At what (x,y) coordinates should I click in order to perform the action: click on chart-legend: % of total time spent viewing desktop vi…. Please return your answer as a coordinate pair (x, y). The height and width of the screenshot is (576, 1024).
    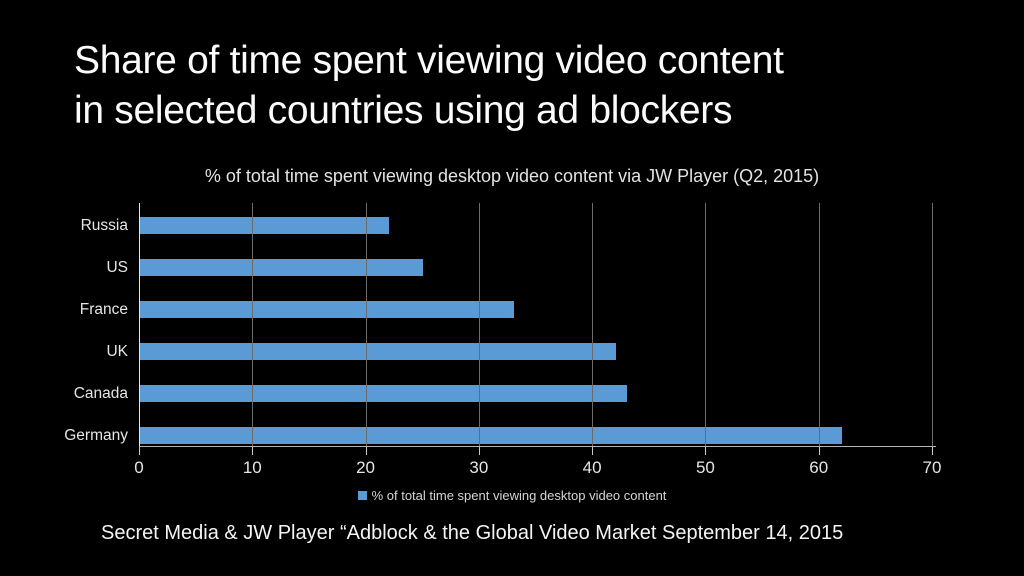
    Looking at the image, I should click on (512, 495).